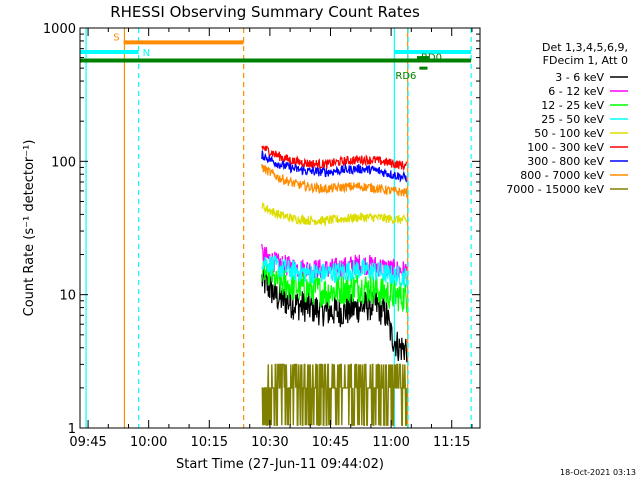  I want to click on legend-entry-1: 6 - 12 keV, so click(576, 91).